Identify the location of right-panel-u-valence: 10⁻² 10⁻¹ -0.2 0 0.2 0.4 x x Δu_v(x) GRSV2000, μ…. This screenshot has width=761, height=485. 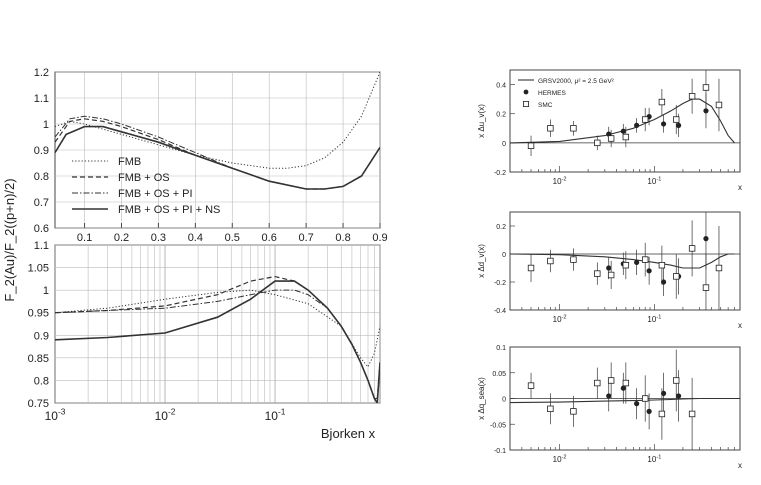
(609, 130).